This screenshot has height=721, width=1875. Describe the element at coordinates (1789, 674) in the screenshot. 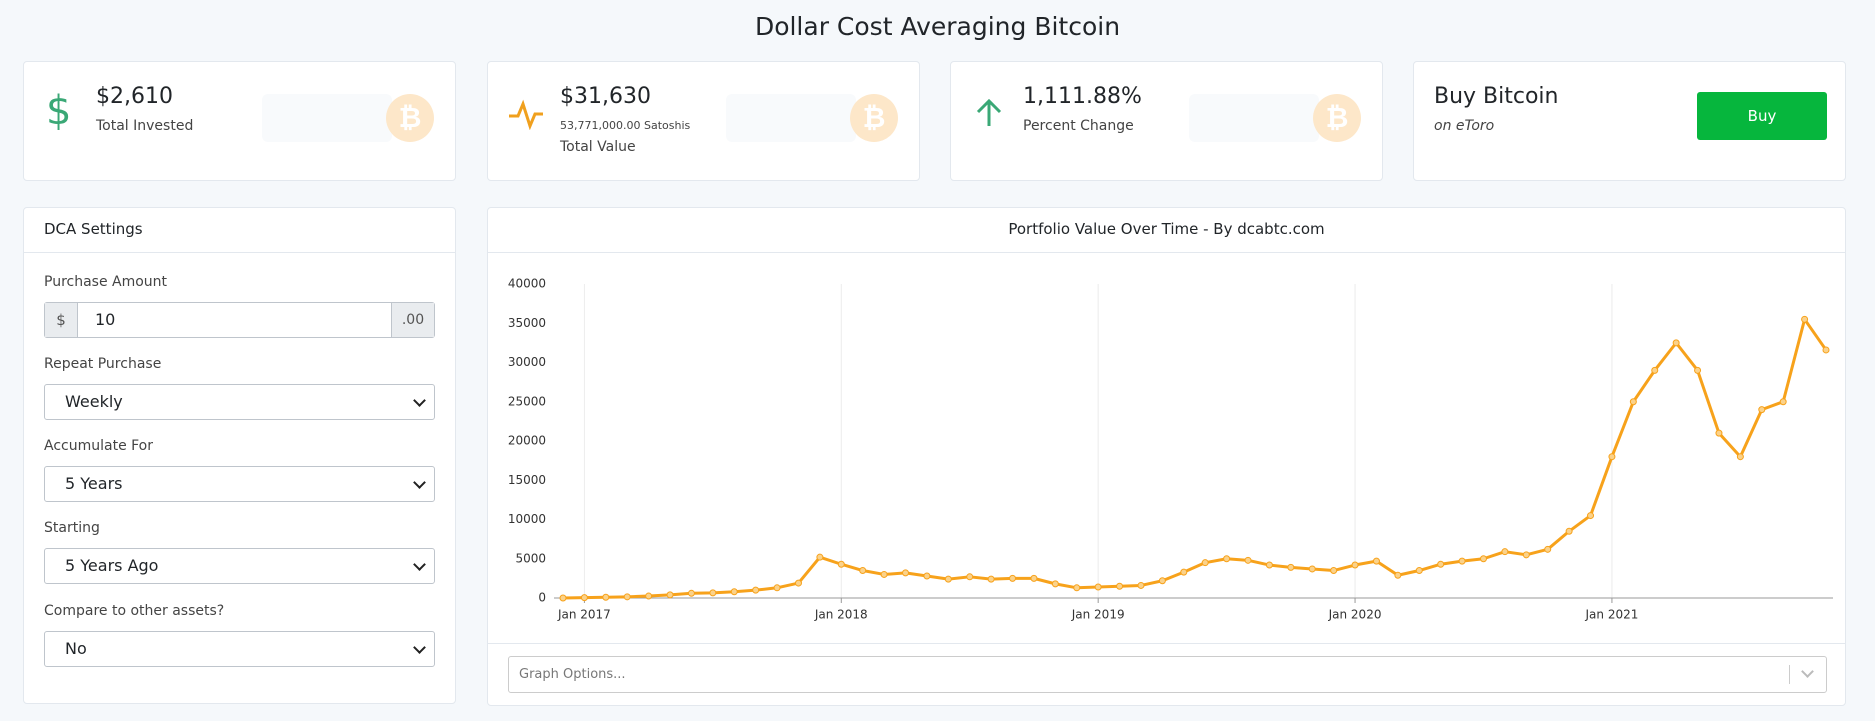

I see `separator` at that location.